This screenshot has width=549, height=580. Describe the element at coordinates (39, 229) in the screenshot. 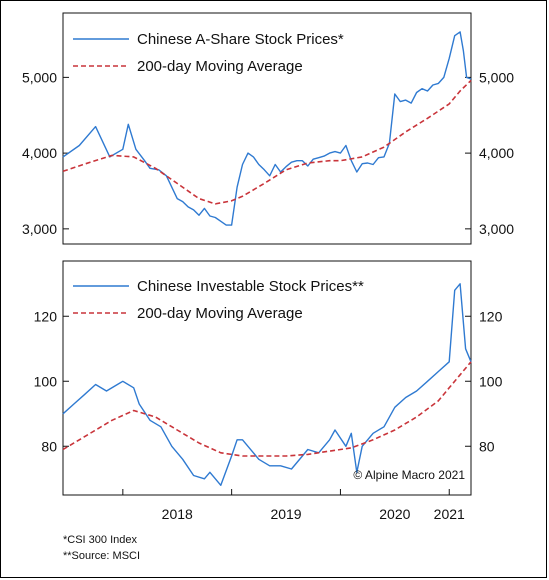

I see `y-tick-label-left: 3,000` at that location.